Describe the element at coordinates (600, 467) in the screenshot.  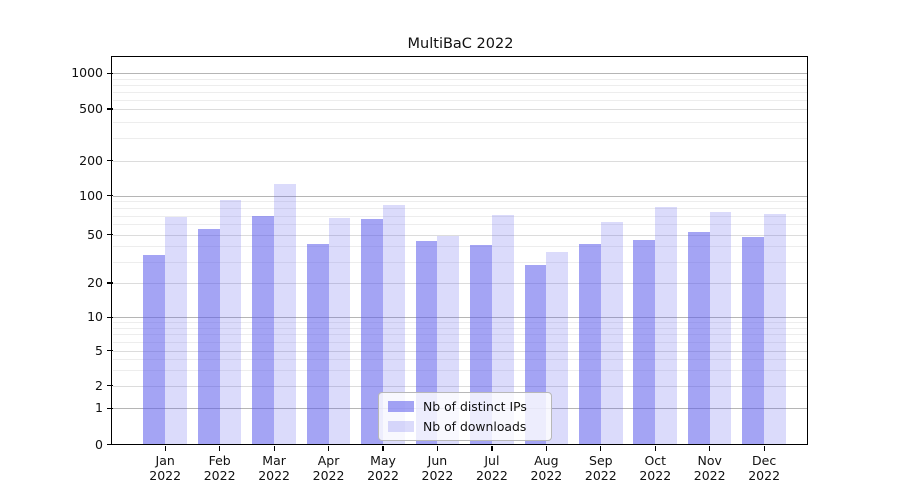
I see `x-tick-label: Sep 2022` at that location.